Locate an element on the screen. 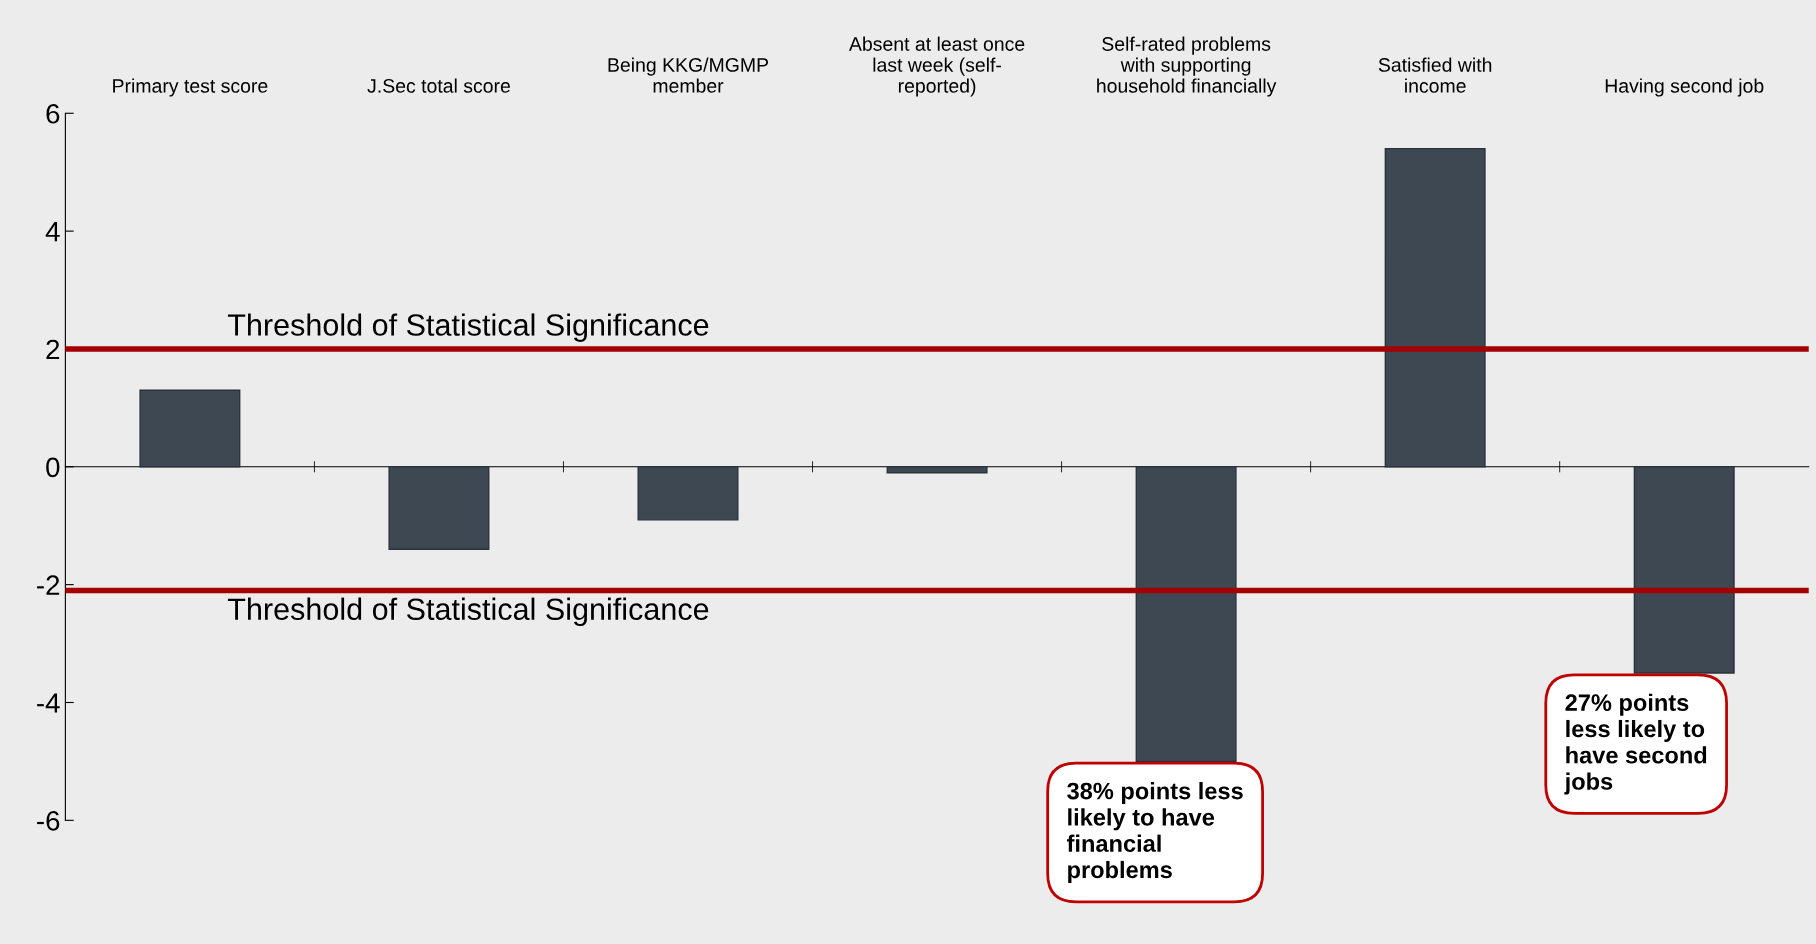  x-tick-label: Being KKG/MGMP member is located at coordinates (688, 75).